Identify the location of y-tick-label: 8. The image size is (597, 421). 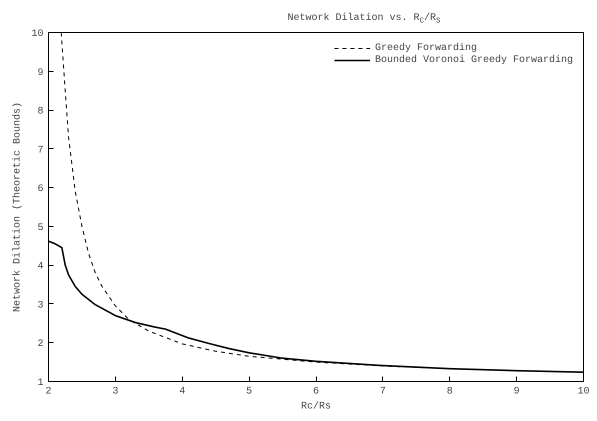
(41, 112).